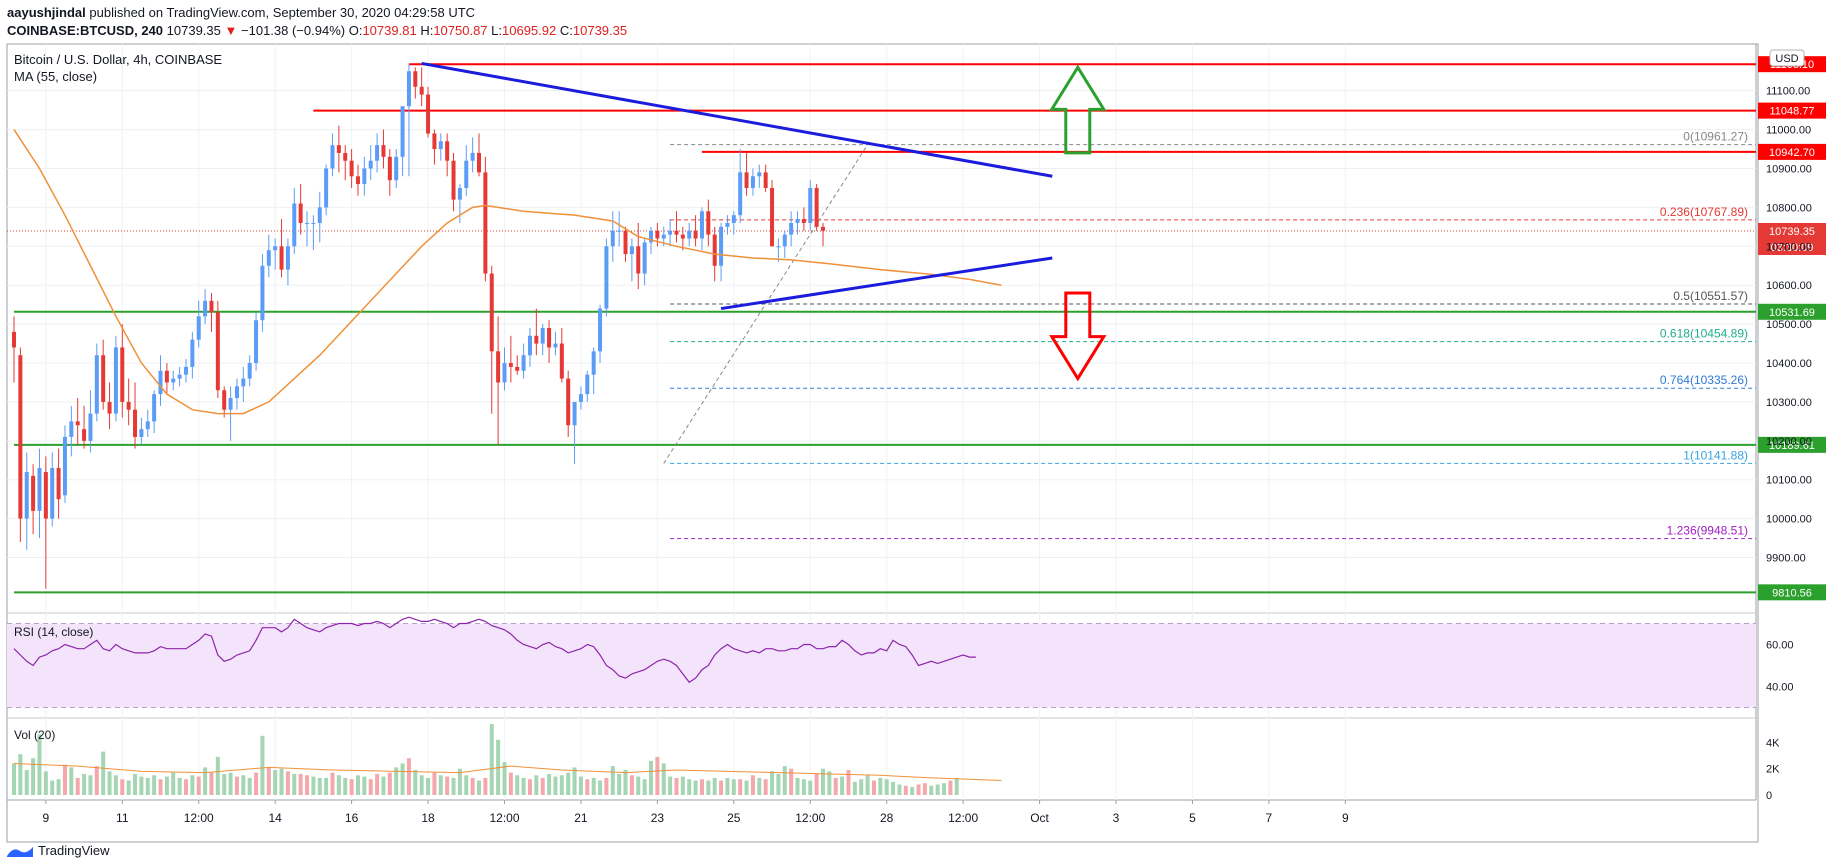 This screenshot has width=1828, height=868. I want to click on price-axis-tick: 10200.00, so click(1789, 442).